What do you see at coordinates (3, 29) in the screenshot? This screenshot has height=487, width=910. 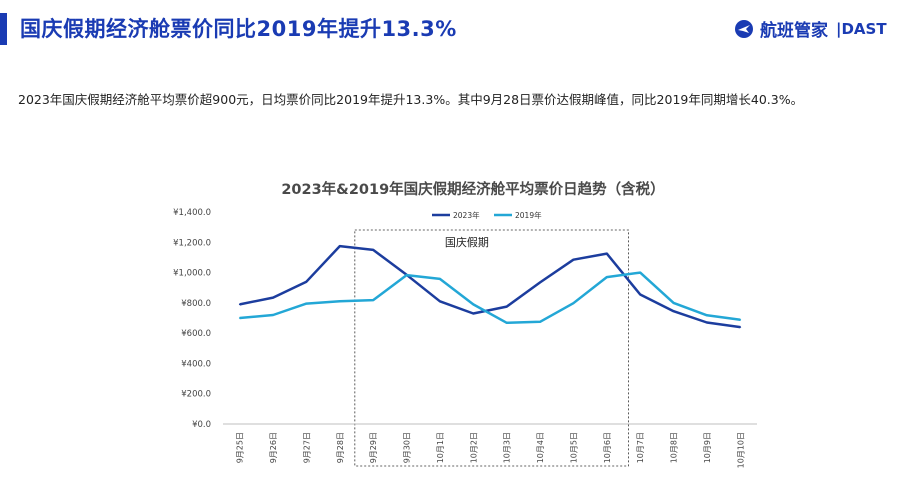 I see `title-accent-bar` at bounding box center [3, 29].